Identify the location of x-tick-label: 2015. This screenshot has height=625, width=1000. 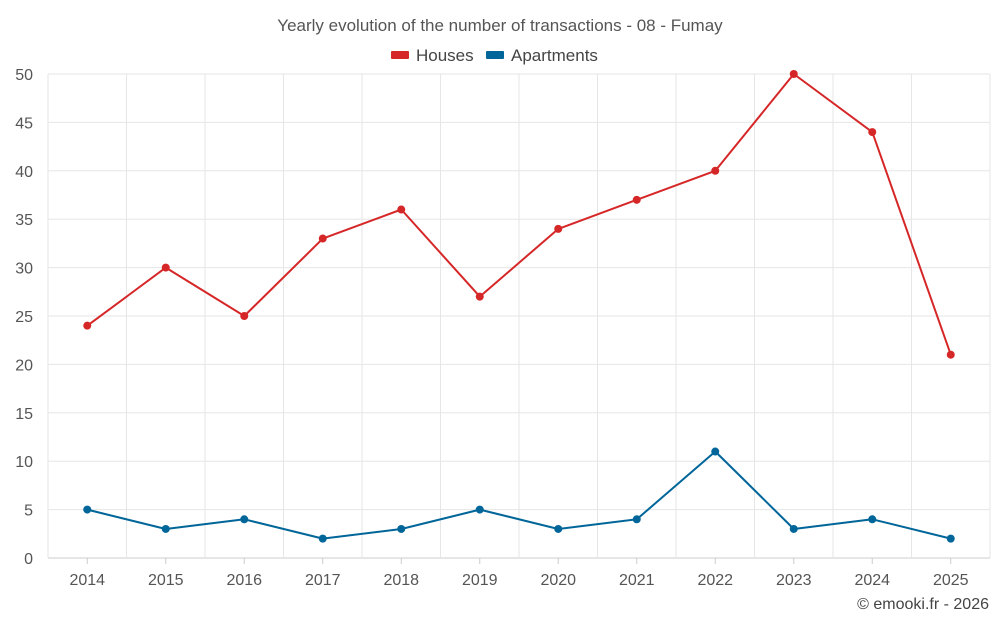
(166, 580).